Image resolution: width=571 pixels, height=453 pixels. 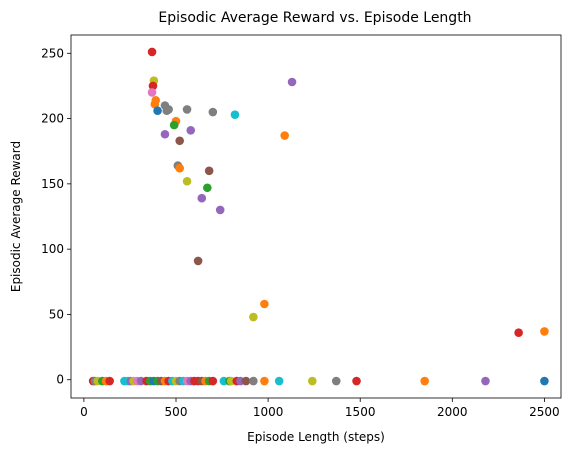 What do you see at coordinates (360, 412) in the screenshot?
I see `x-tick-label: 1500` at bounding box center [360, 412].